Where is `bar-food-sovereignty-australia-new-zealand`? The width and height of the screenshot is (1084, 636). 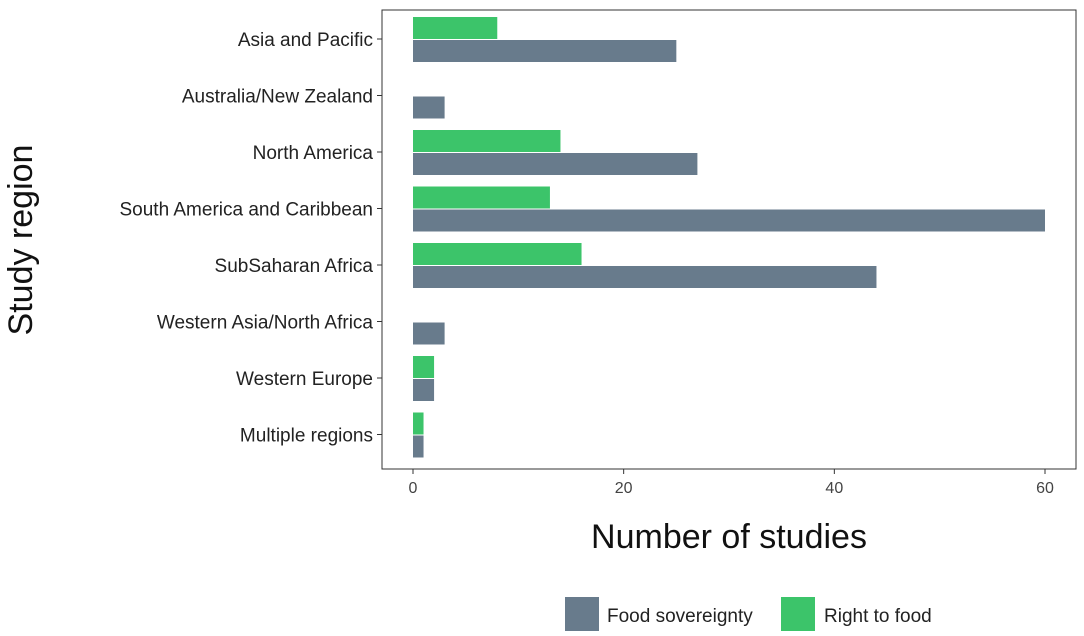
bar-food-sovereignty-australia-new-zealand is located at coordinates (429, 107).